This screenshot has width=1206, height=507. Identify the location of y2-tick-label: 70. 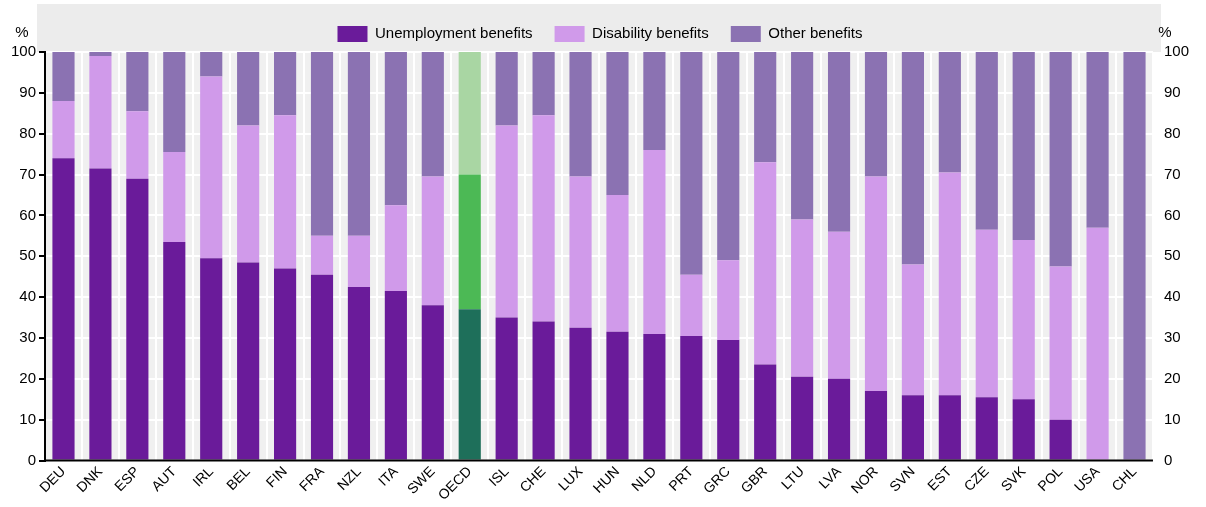
(1172, 173).